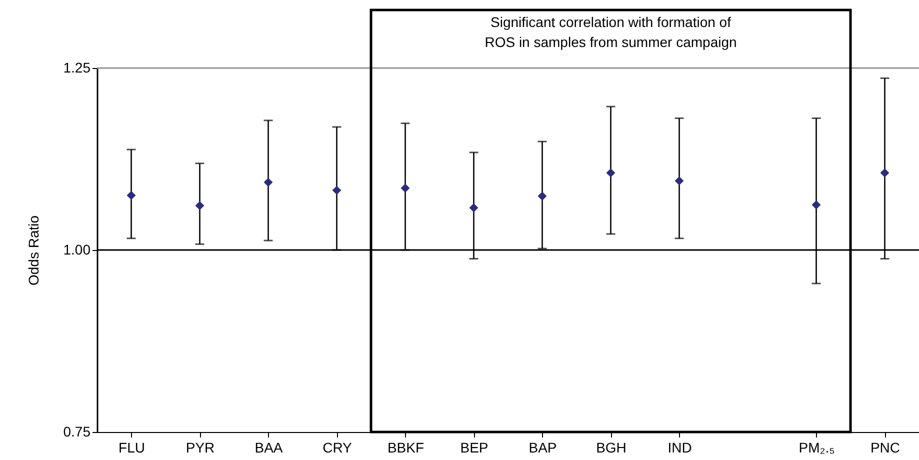  I want to click on y-tick-label: 1.25, so click(77, 68).